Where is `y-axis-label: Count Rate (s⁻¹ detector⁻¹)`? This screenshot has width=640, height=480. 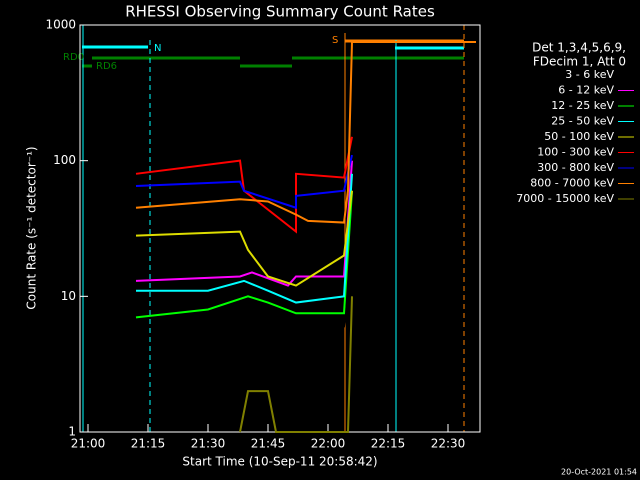
y-axis-label: Count Rate (s⁻¹ detector⁻¹) is located at coordinates (32, 227).